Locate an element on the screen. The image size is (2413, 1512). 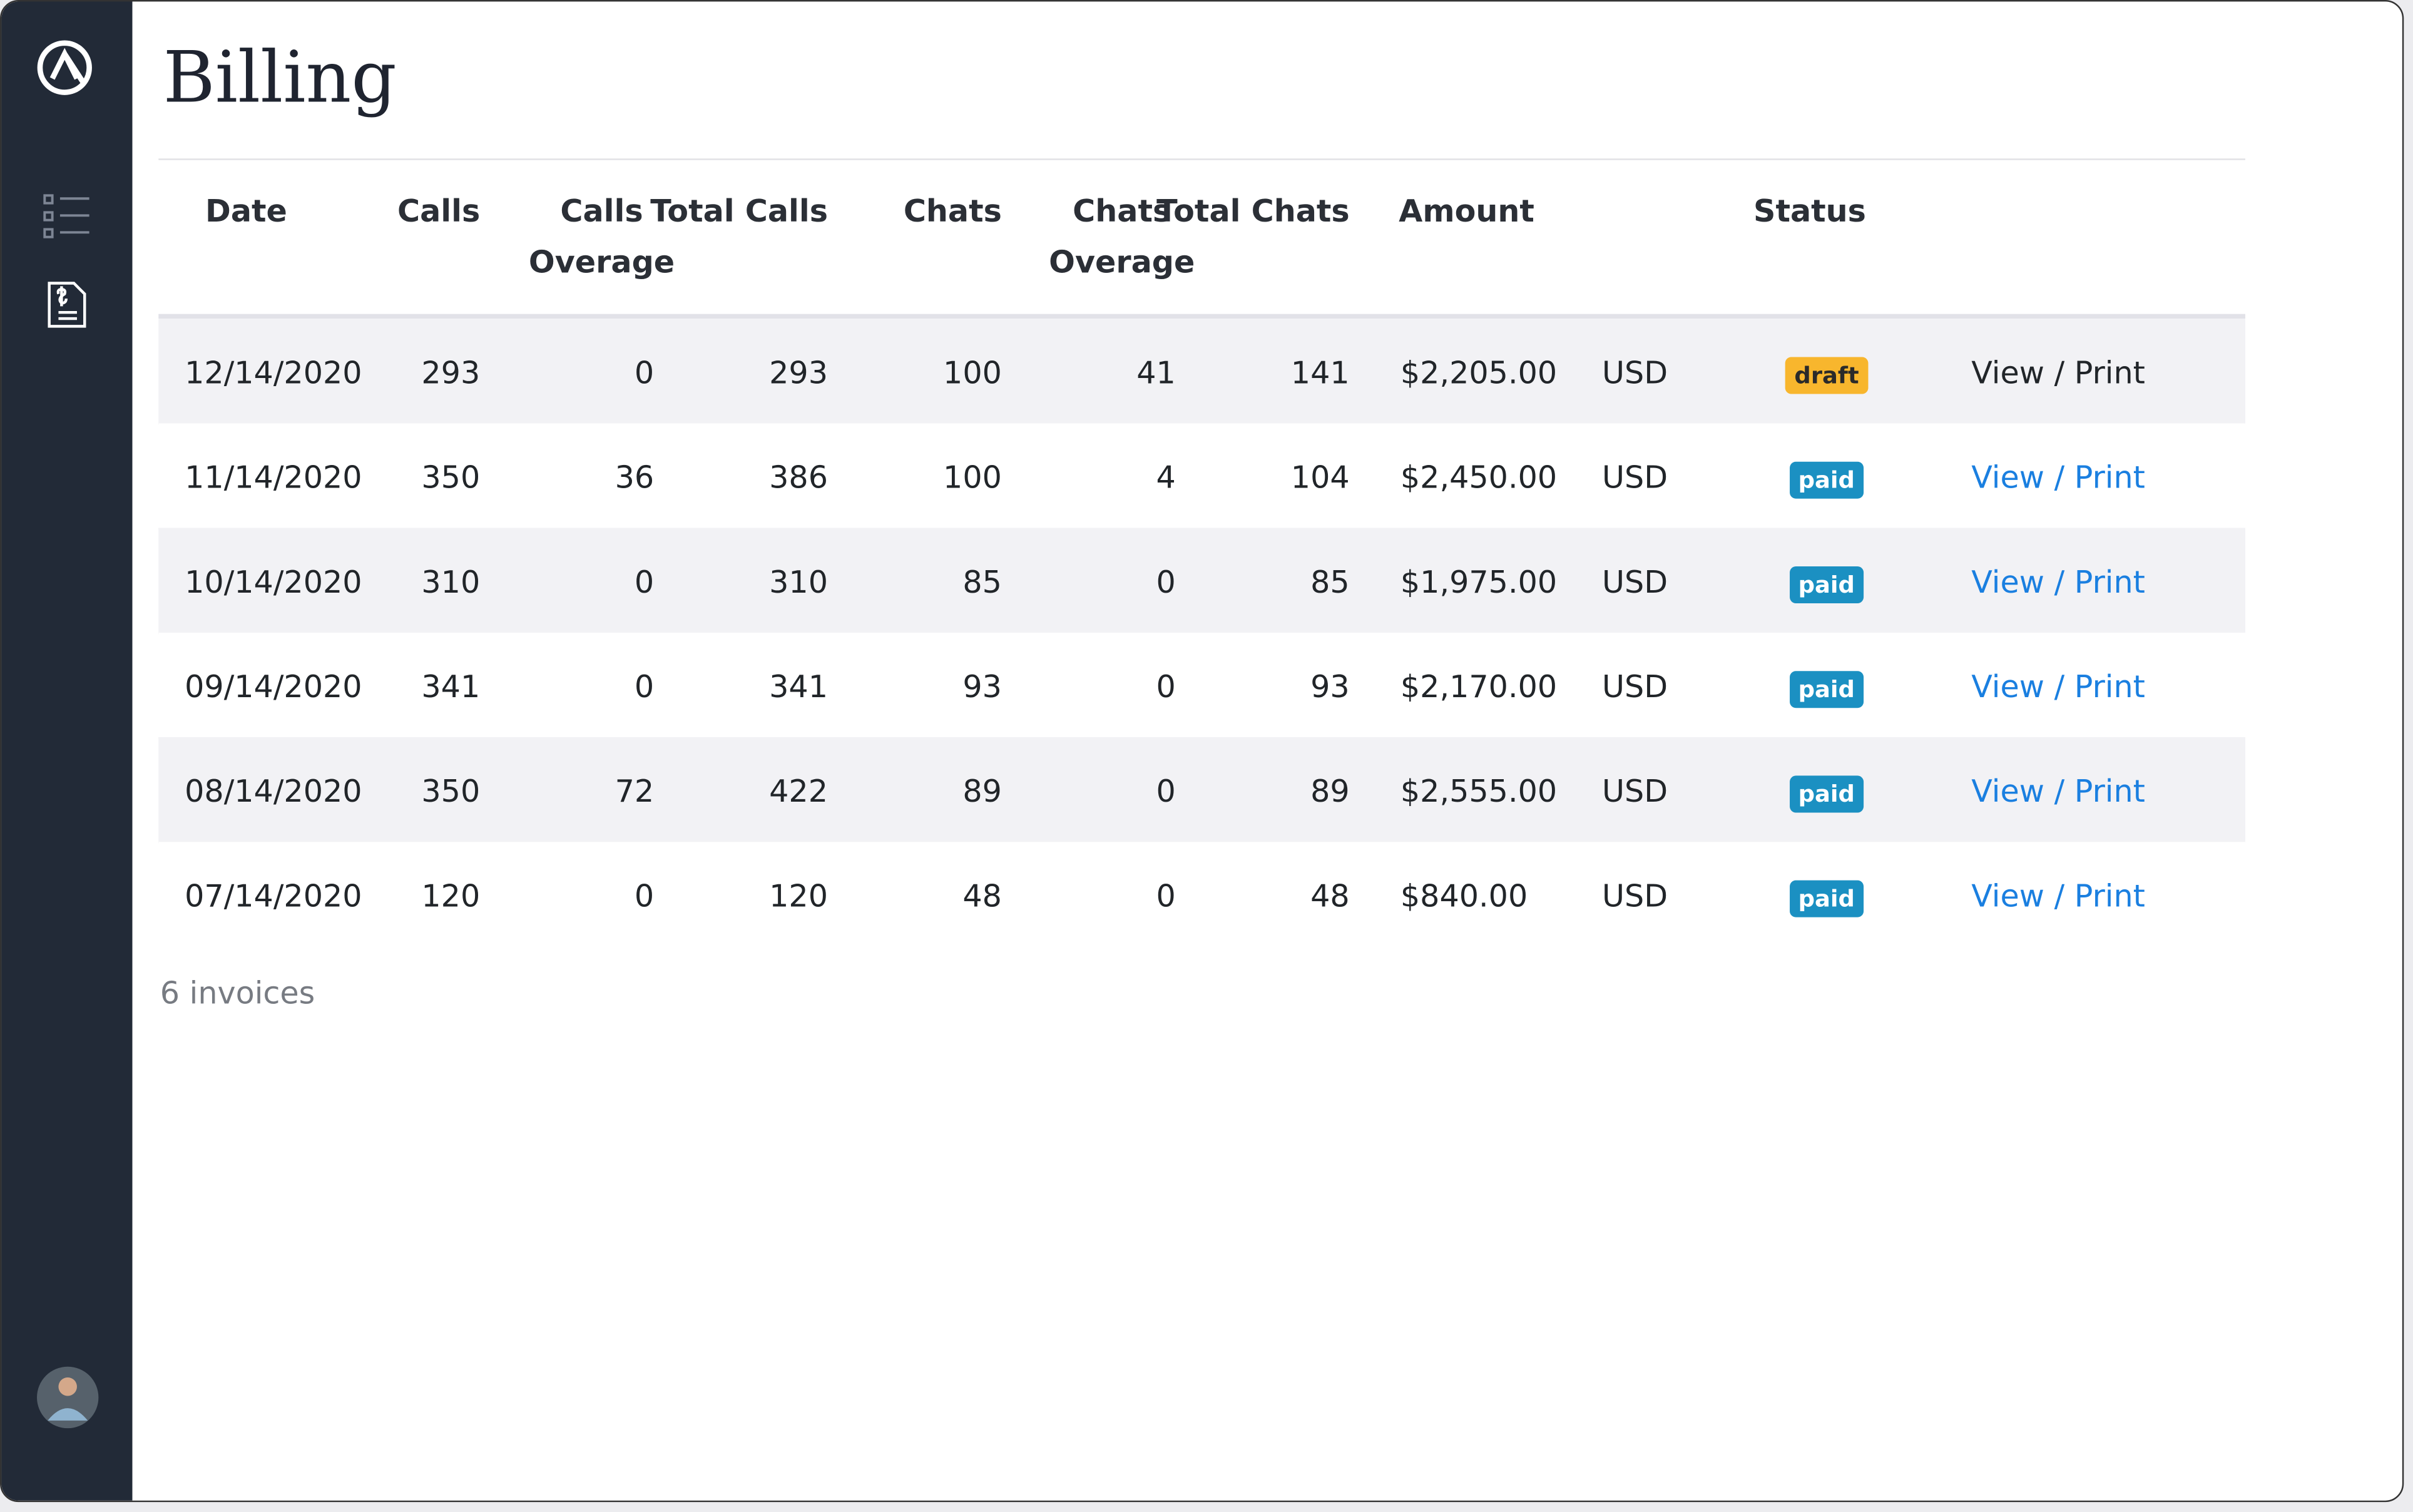
cell: 104 is located at coordinates (1320, 477).